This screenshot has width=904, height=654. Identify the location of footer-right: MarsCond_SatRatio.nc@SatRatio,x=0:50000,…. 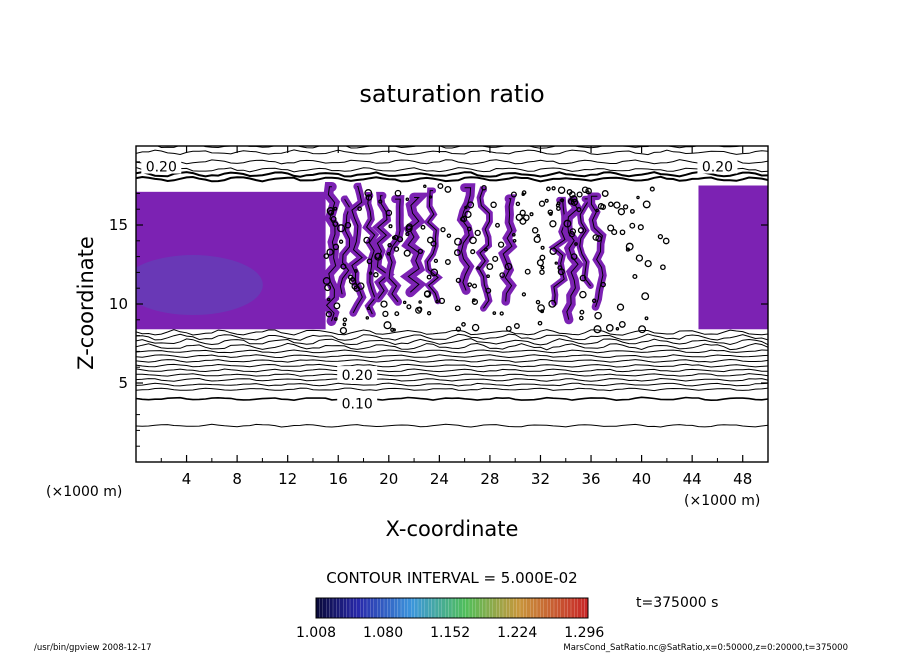
(705, 648).